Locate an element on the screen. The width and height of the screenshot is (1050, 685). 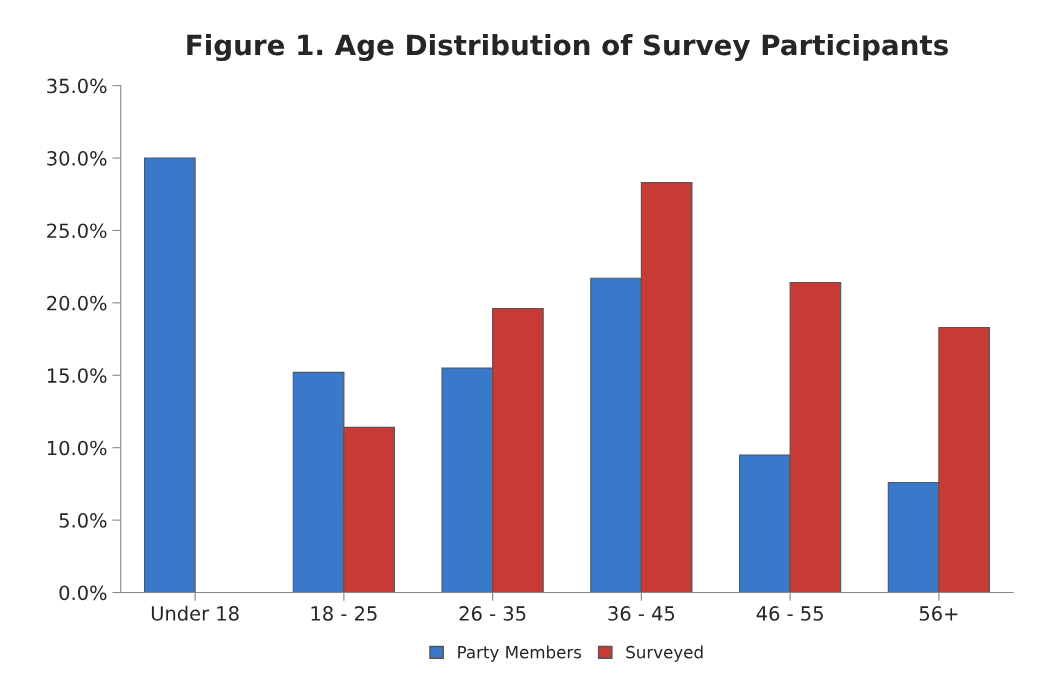
x-tick-label: Under 18 is located at coordinates (195, 613).